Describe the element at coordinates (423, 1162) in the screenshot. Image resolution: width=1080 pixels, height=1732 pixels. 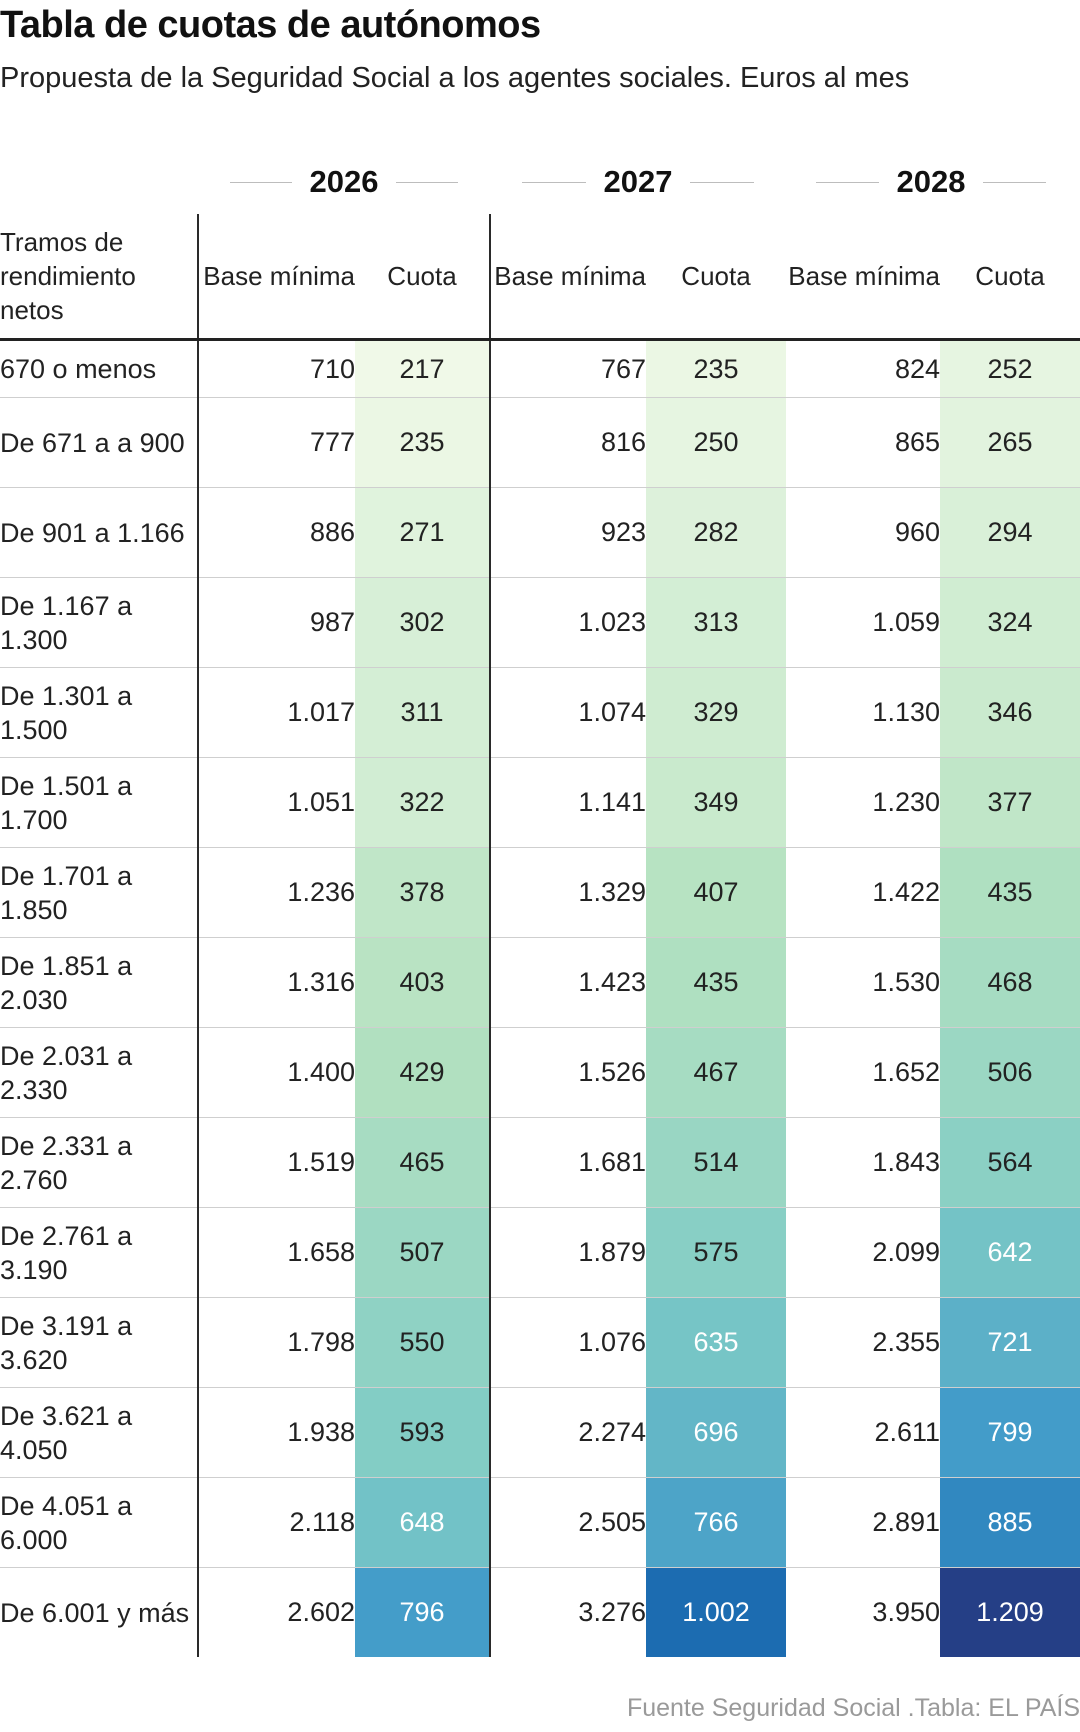
I see `cuota-cell: 465` at that location.